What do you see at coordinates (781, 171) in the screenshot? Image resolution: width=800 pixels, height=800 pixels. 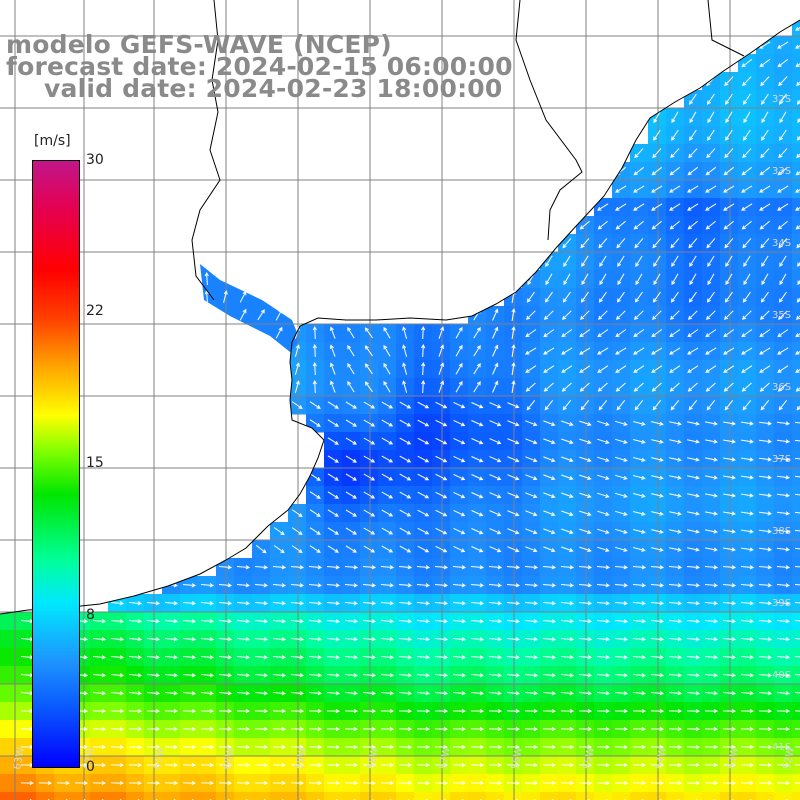 I see `lat-label: 33S` at bounding box center [781, 171].